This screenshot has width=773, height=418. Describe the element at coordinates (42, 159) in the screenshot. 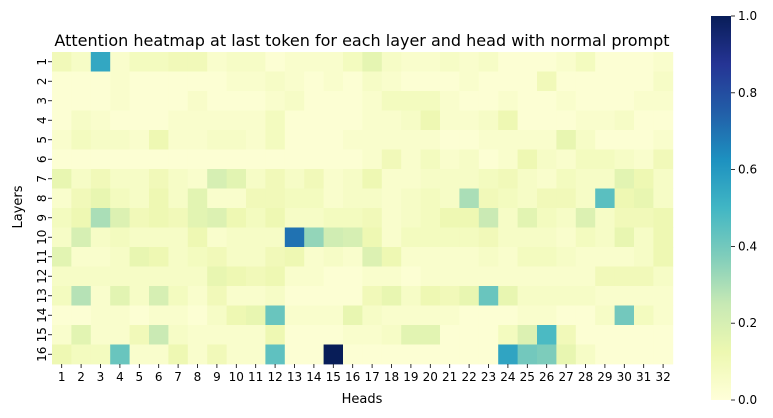

I see `y-tick-label: 6` at that location.